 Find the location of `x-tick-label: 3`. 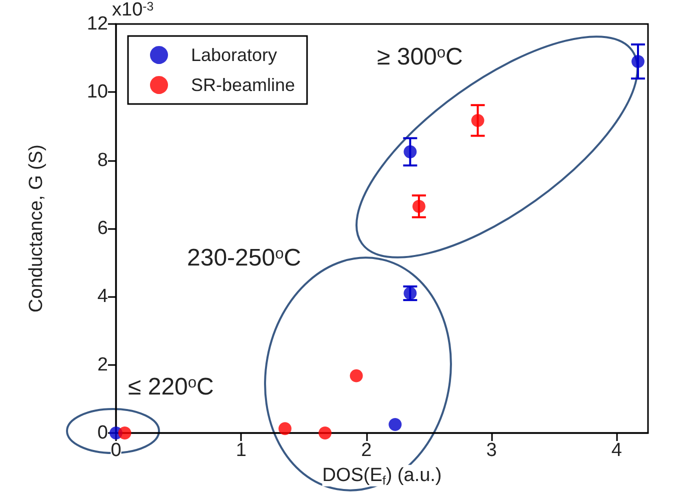

x-tick-label: 3 is located at coordinates (491, 450).